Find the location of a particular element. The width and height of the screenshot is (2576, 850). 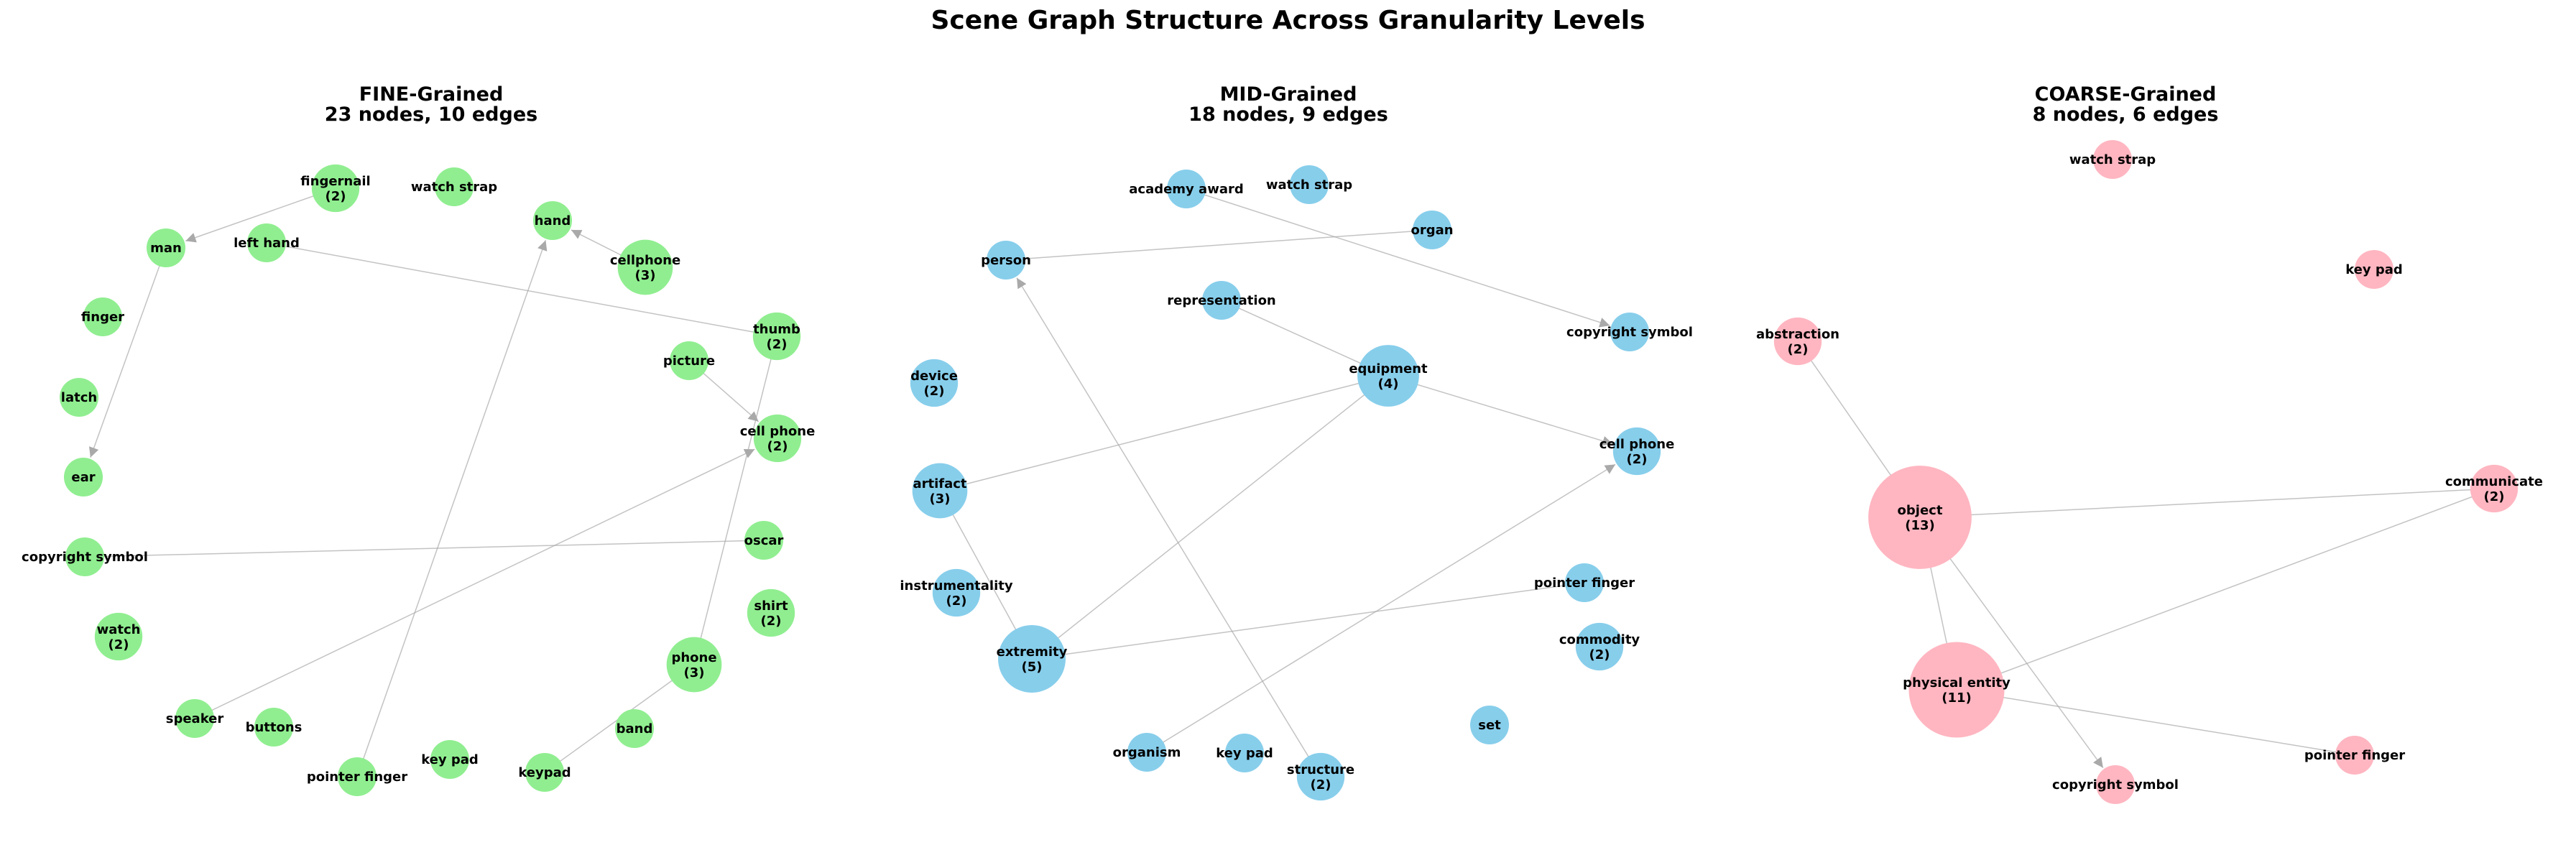

node-equipment: equipment (4) is located at coordinates (1388, 376).